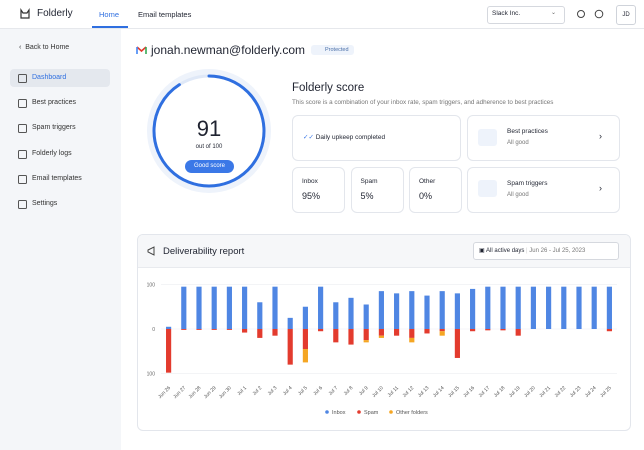  What do you see at coordinates (506, 13) in the screenshot?
I see `workspace-name: Slack Inc.` at bounding box center [506, 13].